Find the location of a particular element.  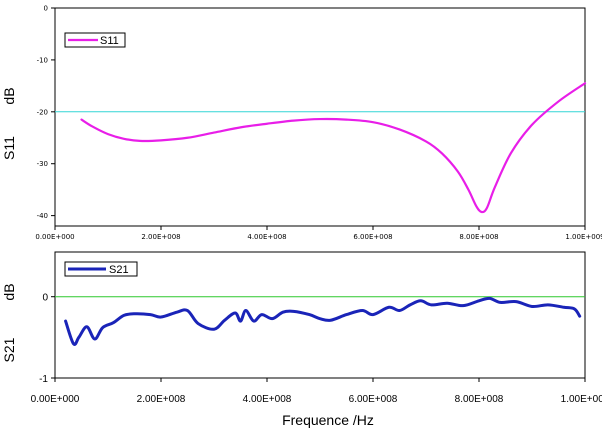

s11-x-tick-label: 6.00E+008 is located at coordinates (372, 237).